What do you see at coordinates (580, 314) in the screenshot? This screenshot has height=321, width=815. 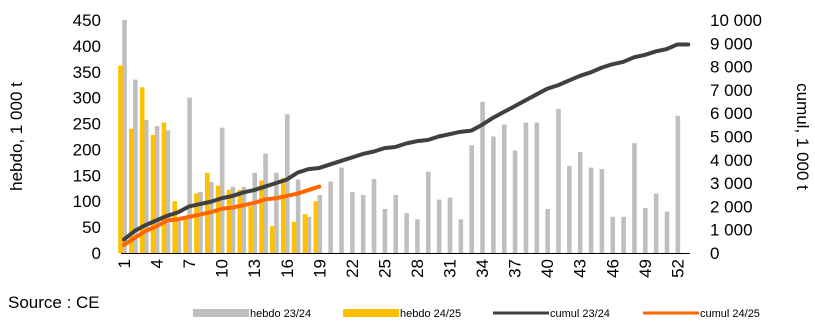 I see `legend-label-cumul-23-24: cumul 23/24` at bounding box center [580, 314].